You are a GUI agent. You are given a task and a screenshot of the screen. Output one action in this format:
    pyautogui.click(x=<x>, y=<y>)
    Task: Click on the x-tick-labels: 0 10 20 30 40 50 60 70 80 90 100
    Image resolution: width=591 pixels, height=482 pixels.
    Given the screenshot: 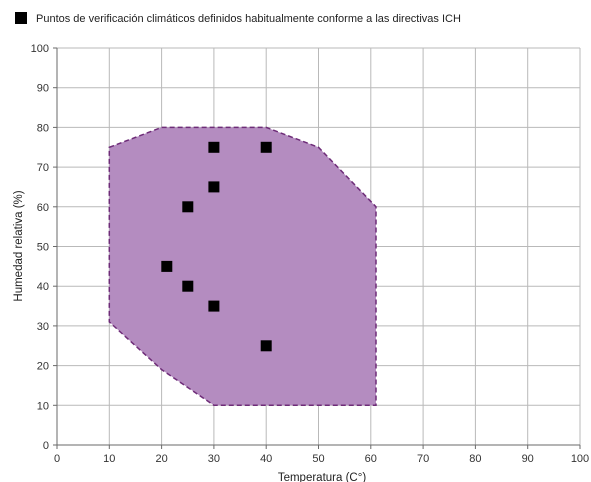 What is the action you would take?
    pyautogui.click(x=321, y=459)
    